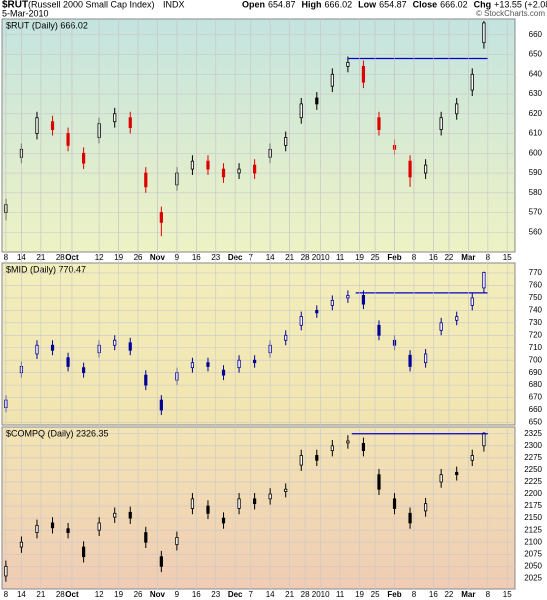 This screenshot has width=547, height=600. Describe the element at coordinates (536, 359) in the screenshot. I see `y-tick-label: 700` at that location.